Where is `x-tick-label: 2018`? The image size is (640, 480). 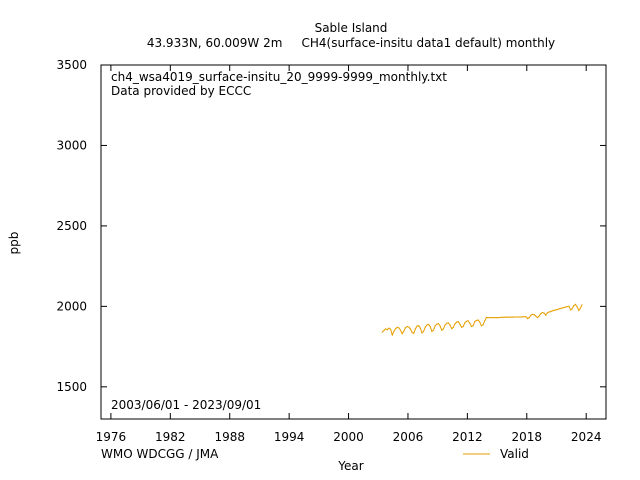
x-tick-label: 2018 is located at coordinates (527, 437).